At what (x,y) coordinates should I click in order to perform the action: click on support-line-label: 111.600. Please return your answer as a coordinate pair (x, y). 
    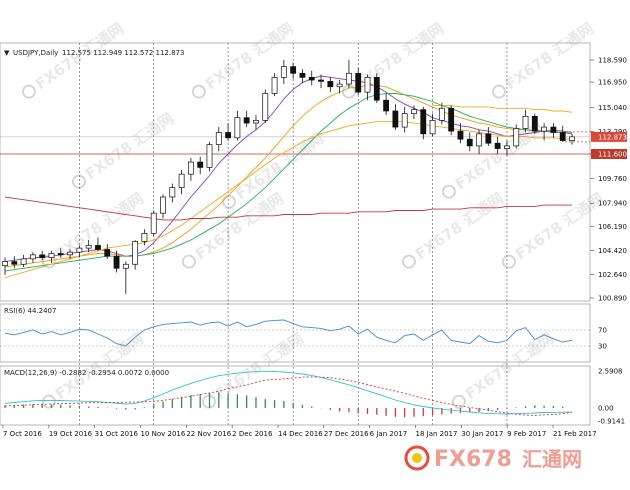
    Looking at the image, I should click on (612, 154).